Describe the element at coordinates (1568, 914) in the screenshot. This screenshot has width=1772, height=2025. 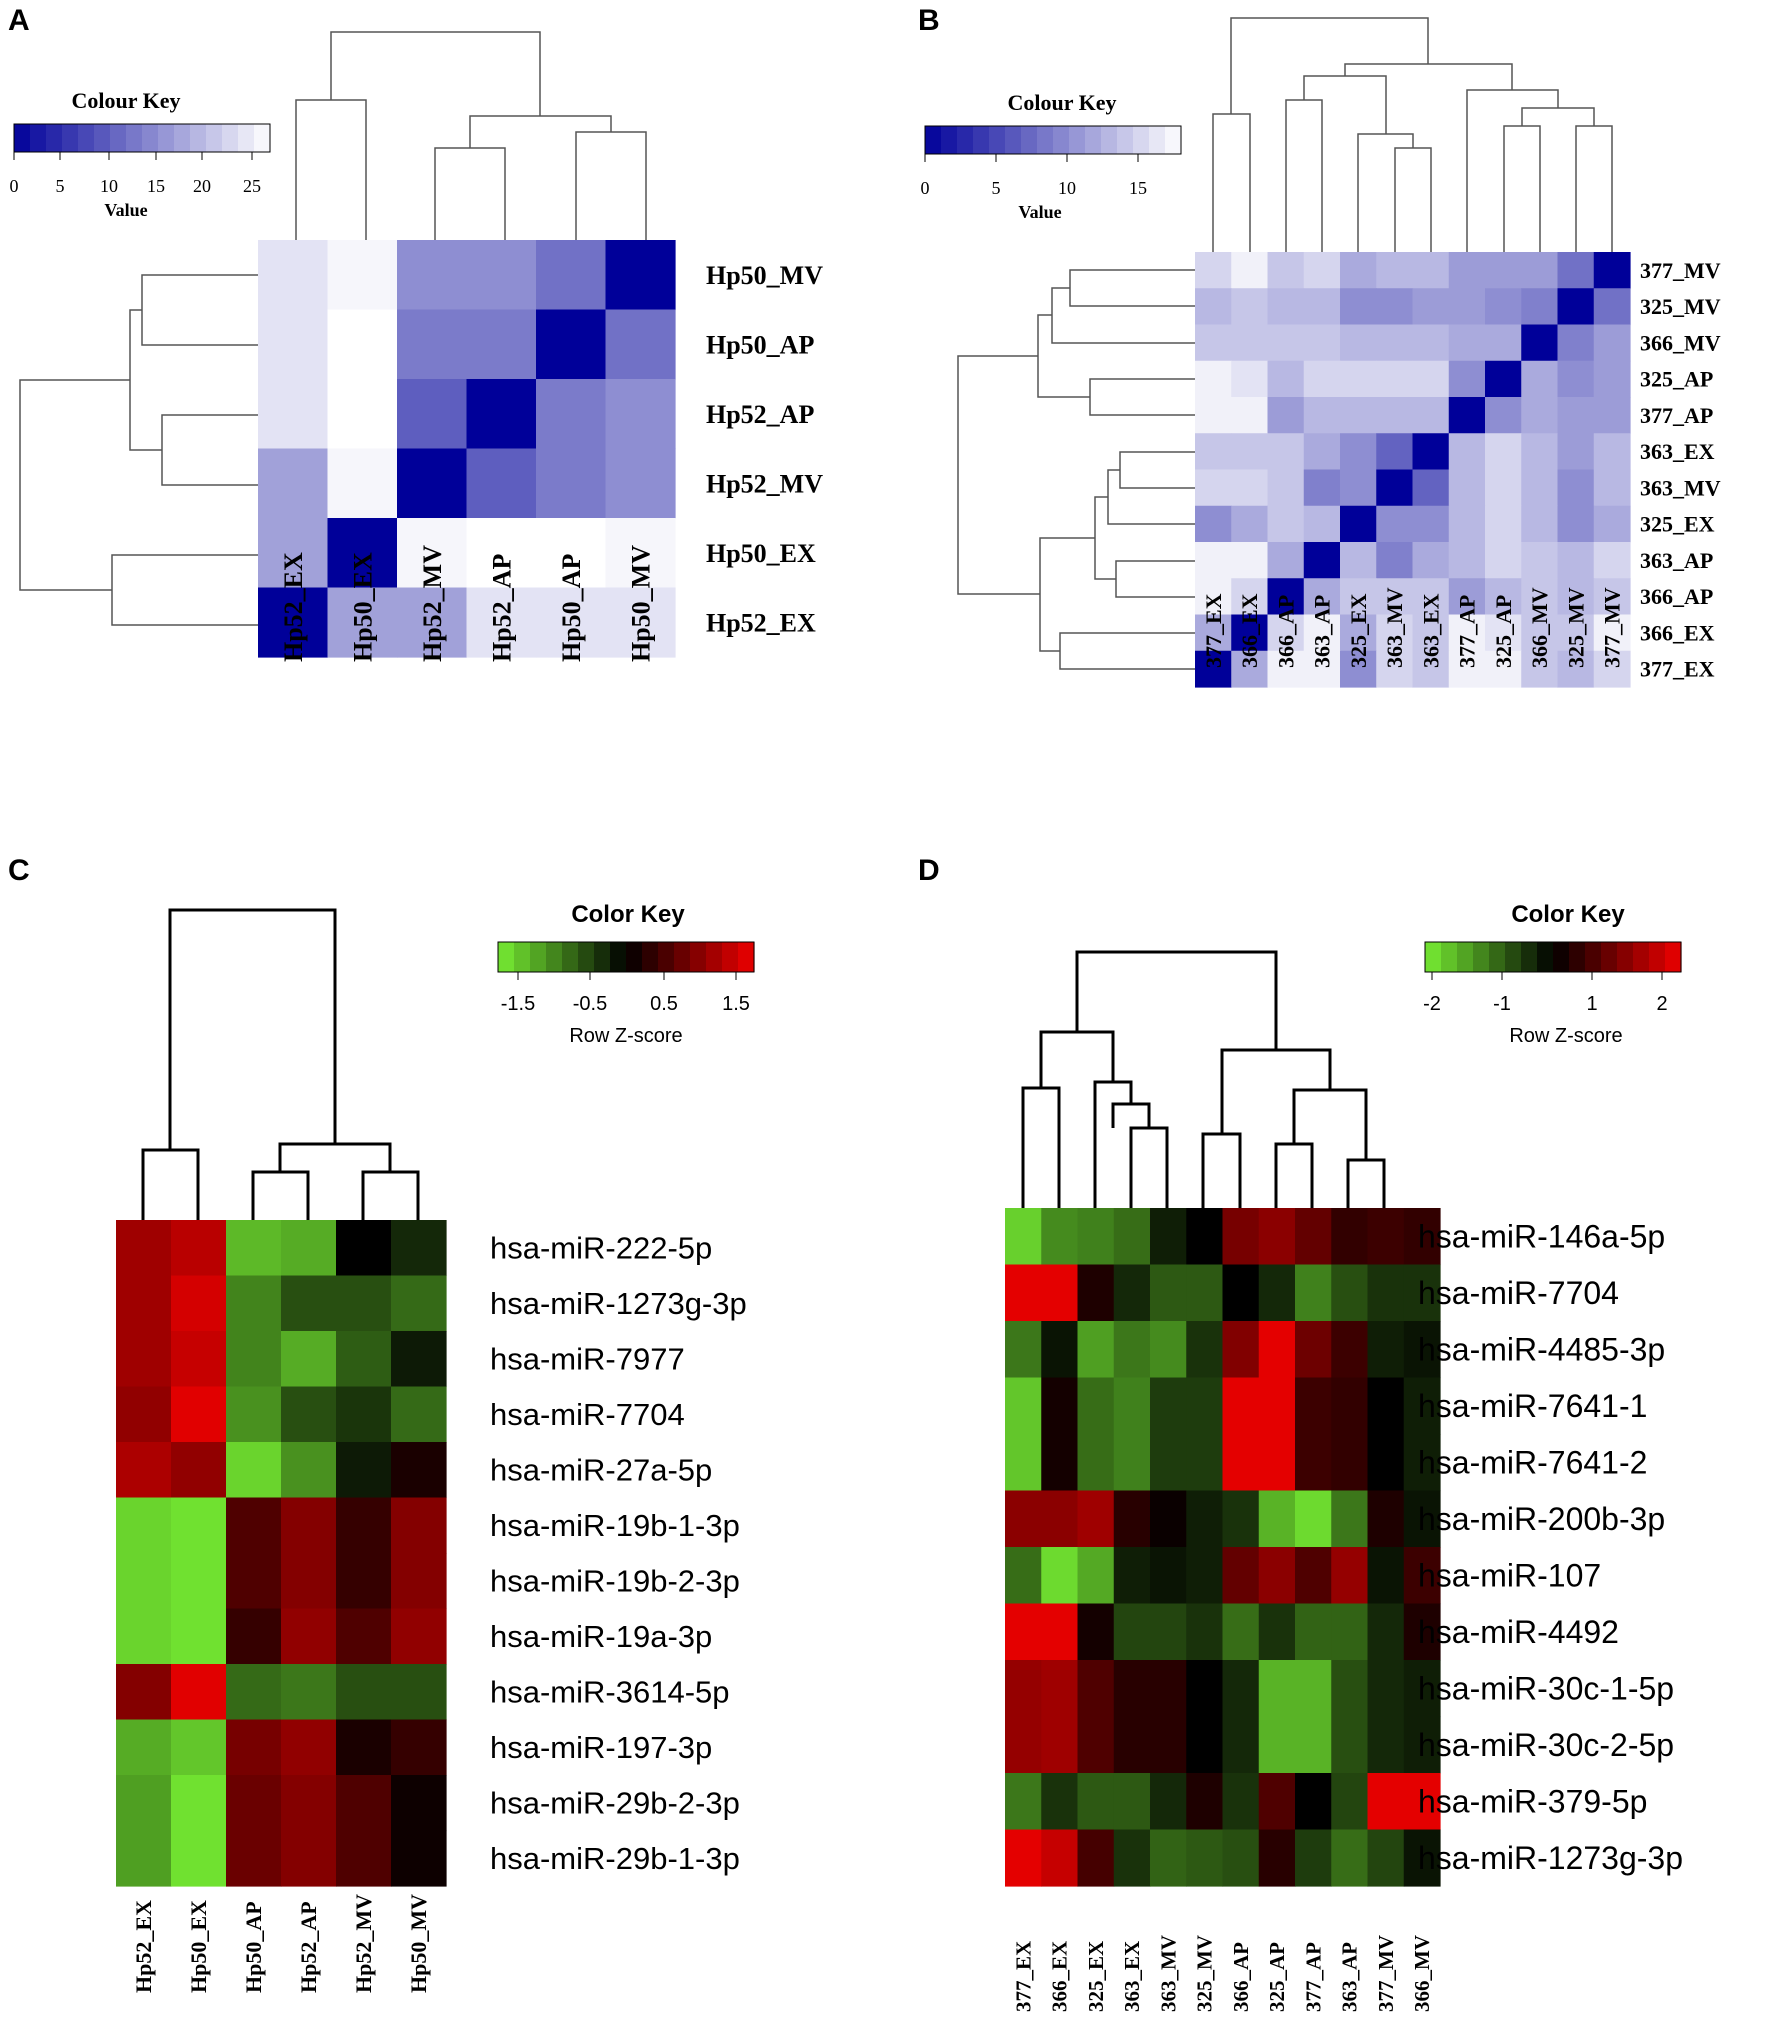
I see `color-key-title-d: Color Key` at that location.